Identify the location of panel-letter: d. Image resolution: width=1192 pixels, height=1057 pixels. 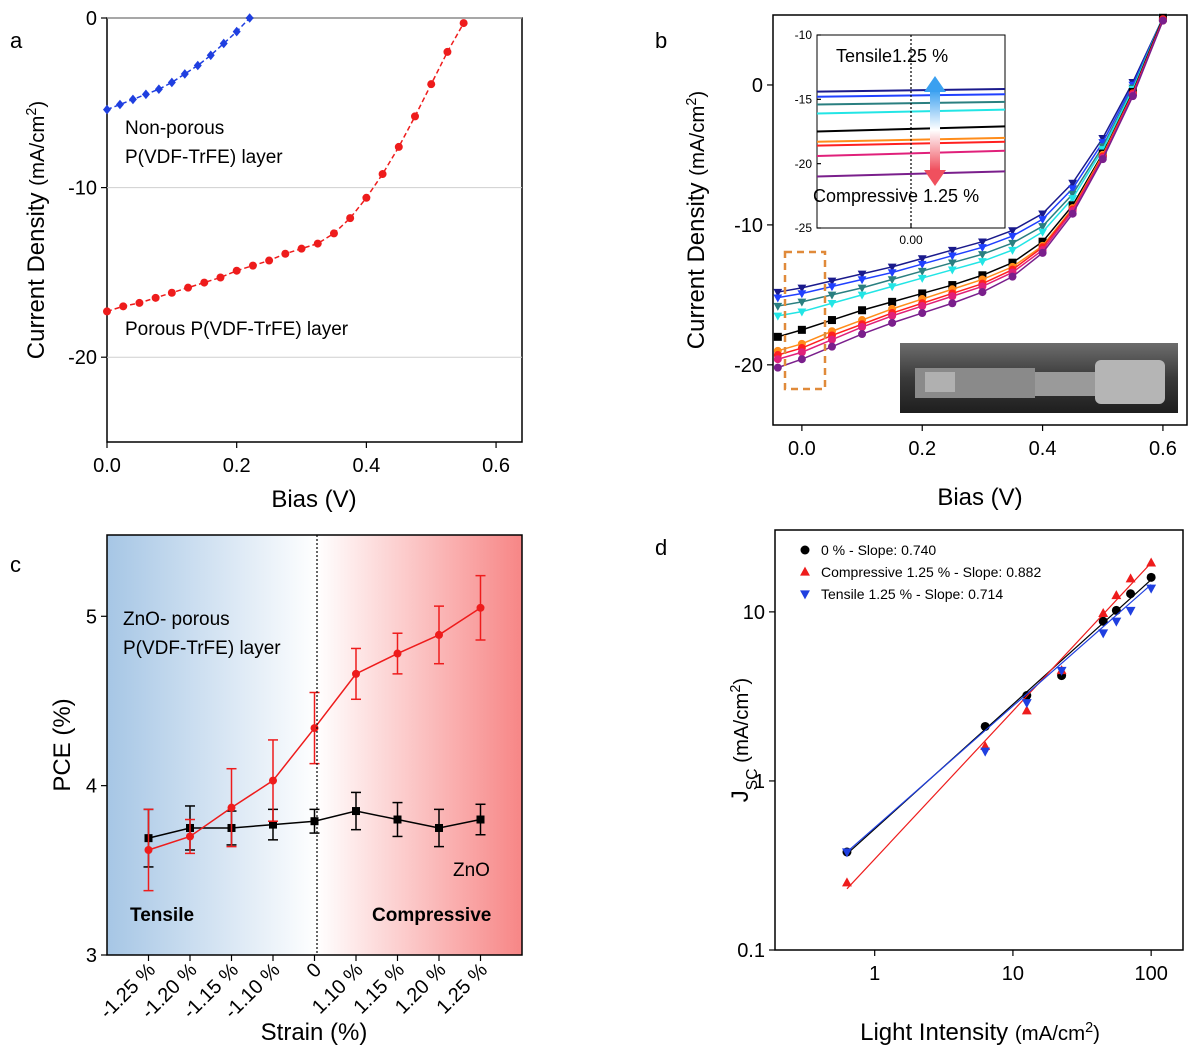
(661, 547).